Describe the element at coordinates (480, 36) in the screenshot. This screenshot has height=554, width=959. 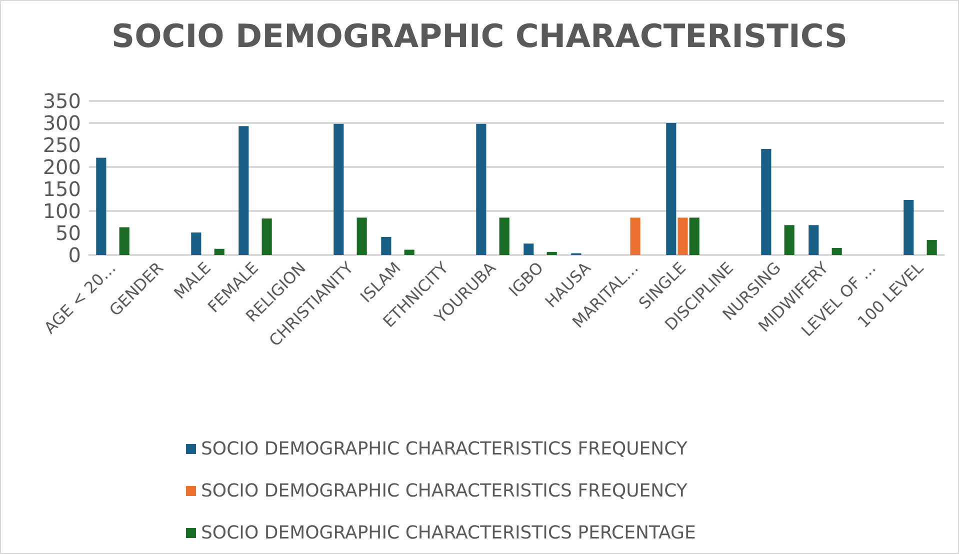
I see `chart-title: SOCIO DEMOGRAPHIC CHARACTERISTICS` at that location.